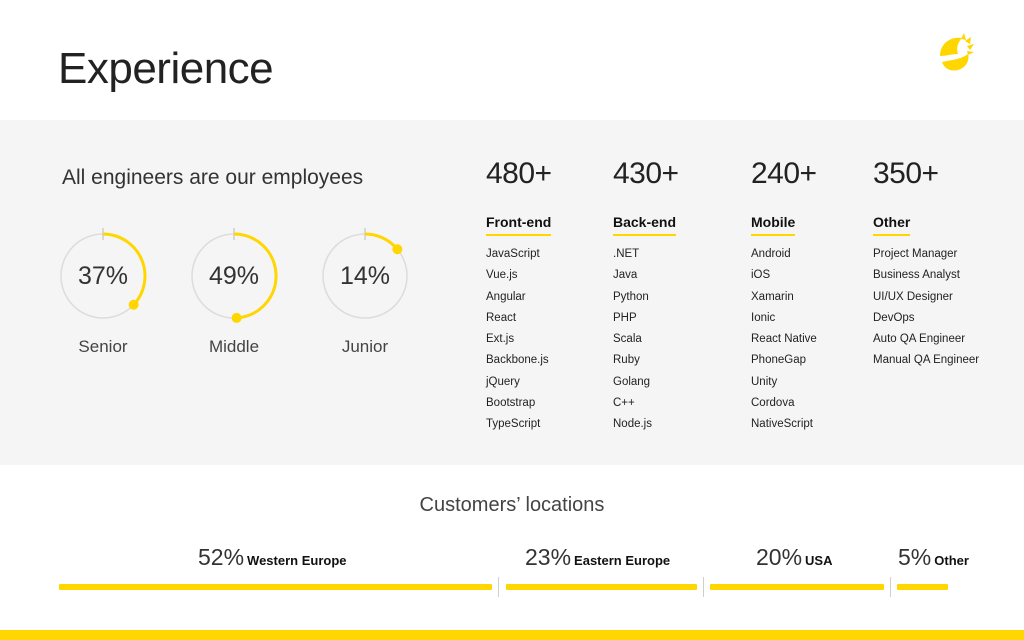  I want to click on skill-item: TypeScript, so click(513, 424).